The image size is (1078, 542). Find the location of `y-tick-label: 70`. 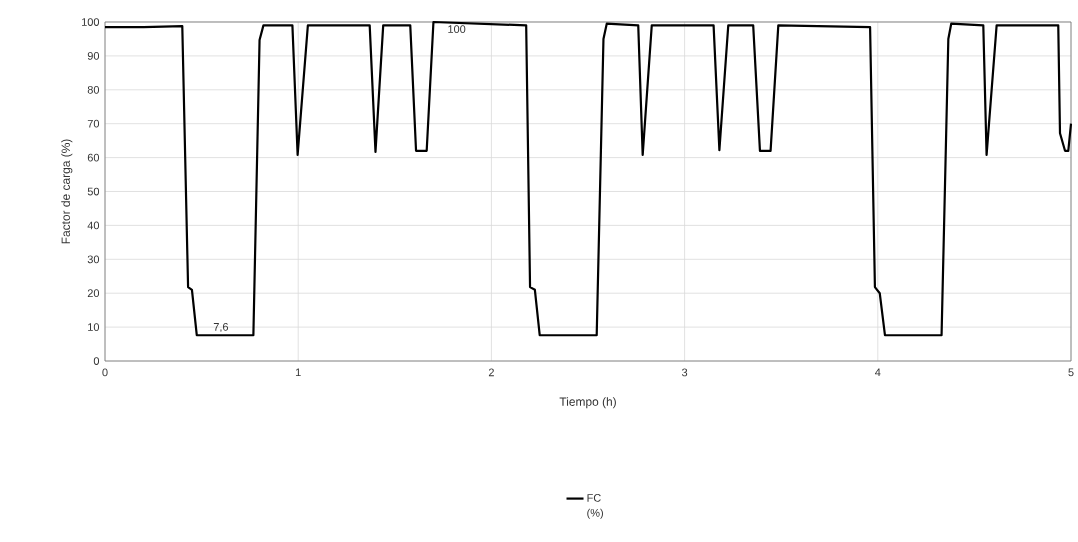

y-tick-label: 70 is located at coordinates (93, 123).